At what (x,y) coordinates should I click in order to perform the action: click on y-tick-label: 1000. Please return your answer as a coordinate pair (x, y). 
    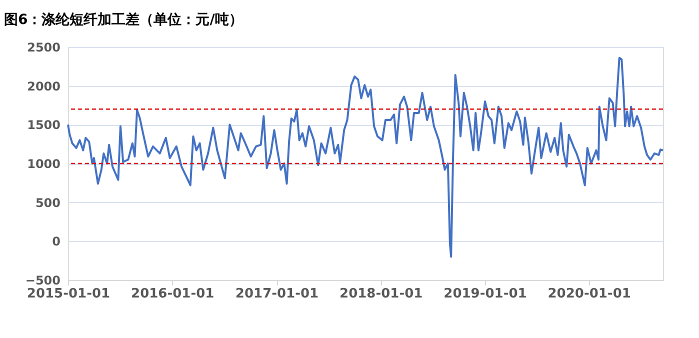
    Looking at the image, I should click on (43, 164).